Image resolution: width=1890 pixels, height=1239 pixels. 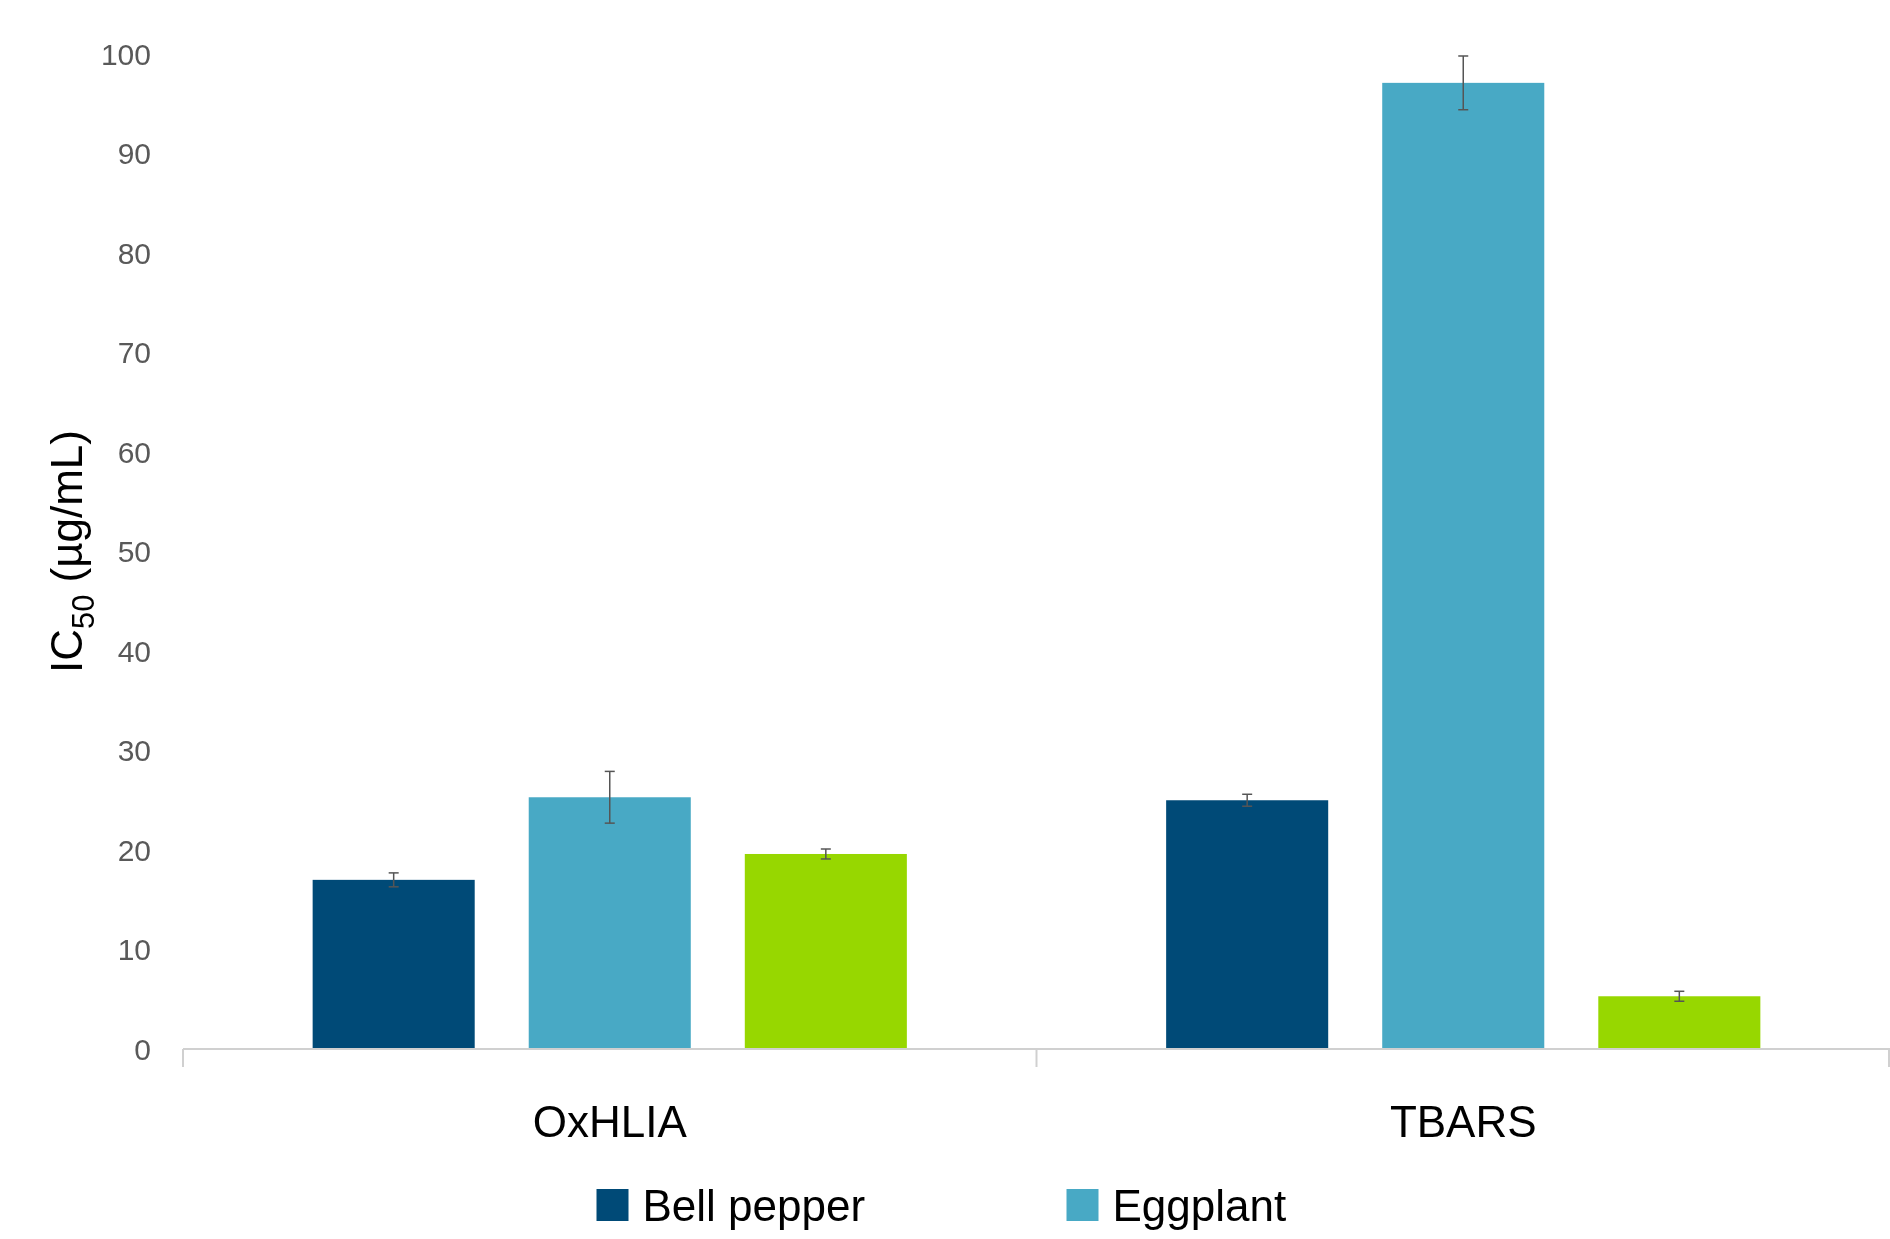 What do you see at coordinates (134, 452) in the screenshot?
I see `y-tick-label: 60` at bounding box center [134, 452].